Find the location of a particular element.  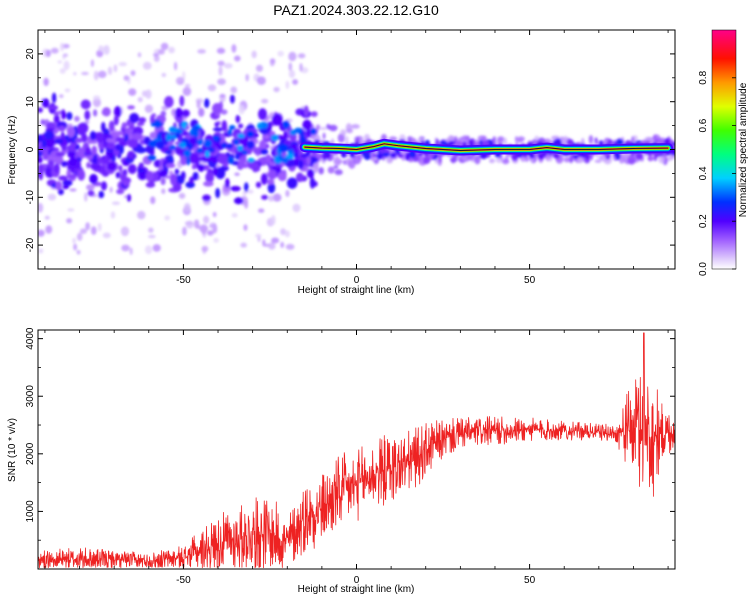

colorbar-scale is located at coordinates (724, 149).